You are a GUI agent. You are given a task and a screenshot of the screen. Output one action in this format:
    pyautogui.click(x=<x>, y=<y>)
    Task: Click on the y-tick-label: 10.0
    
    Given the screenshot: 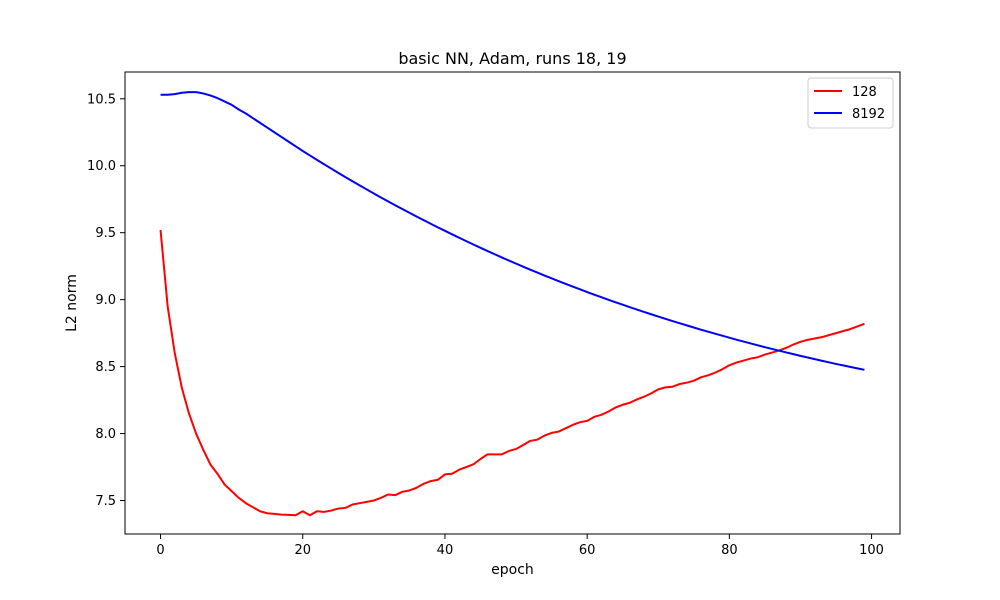 What is the action you would take?
    pyautogui.click(x=101, y=166)
    